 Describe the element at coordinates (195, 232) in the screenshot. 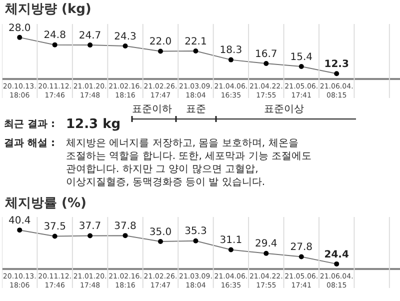

I see `data-label: 35.3` at that location.